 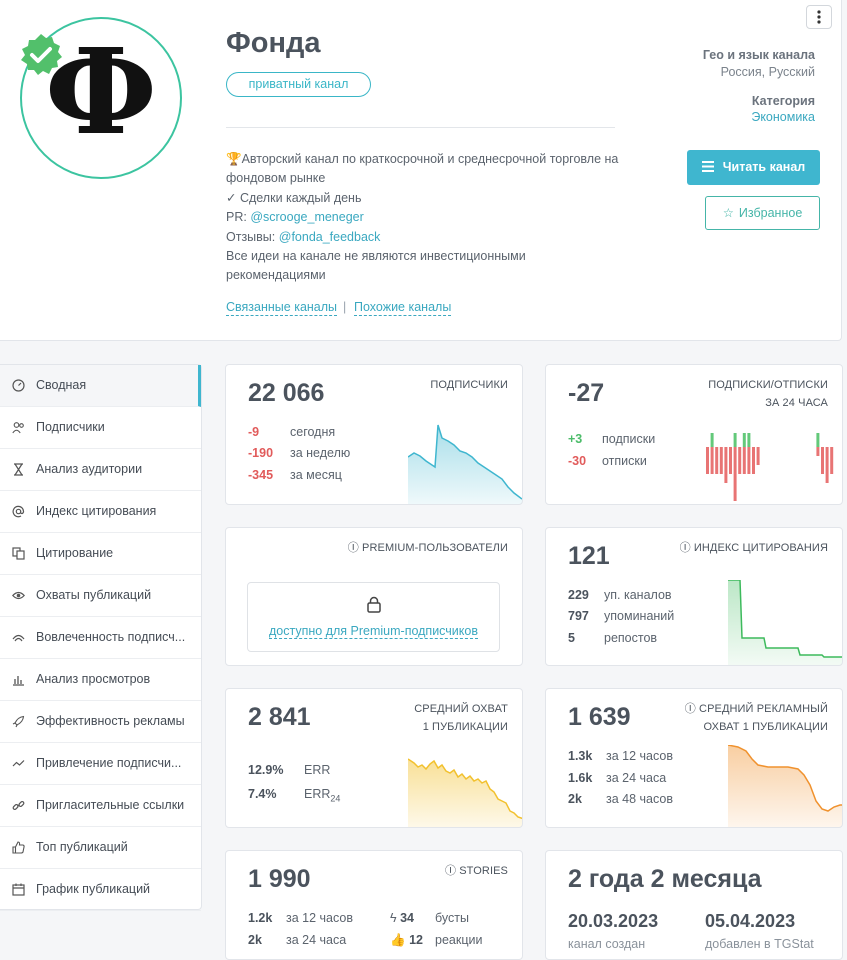 What do you see at coordinates (613, 921) in the screenshot?
I see `created-date: 20.03.2023` at bounding box center [613, 921].